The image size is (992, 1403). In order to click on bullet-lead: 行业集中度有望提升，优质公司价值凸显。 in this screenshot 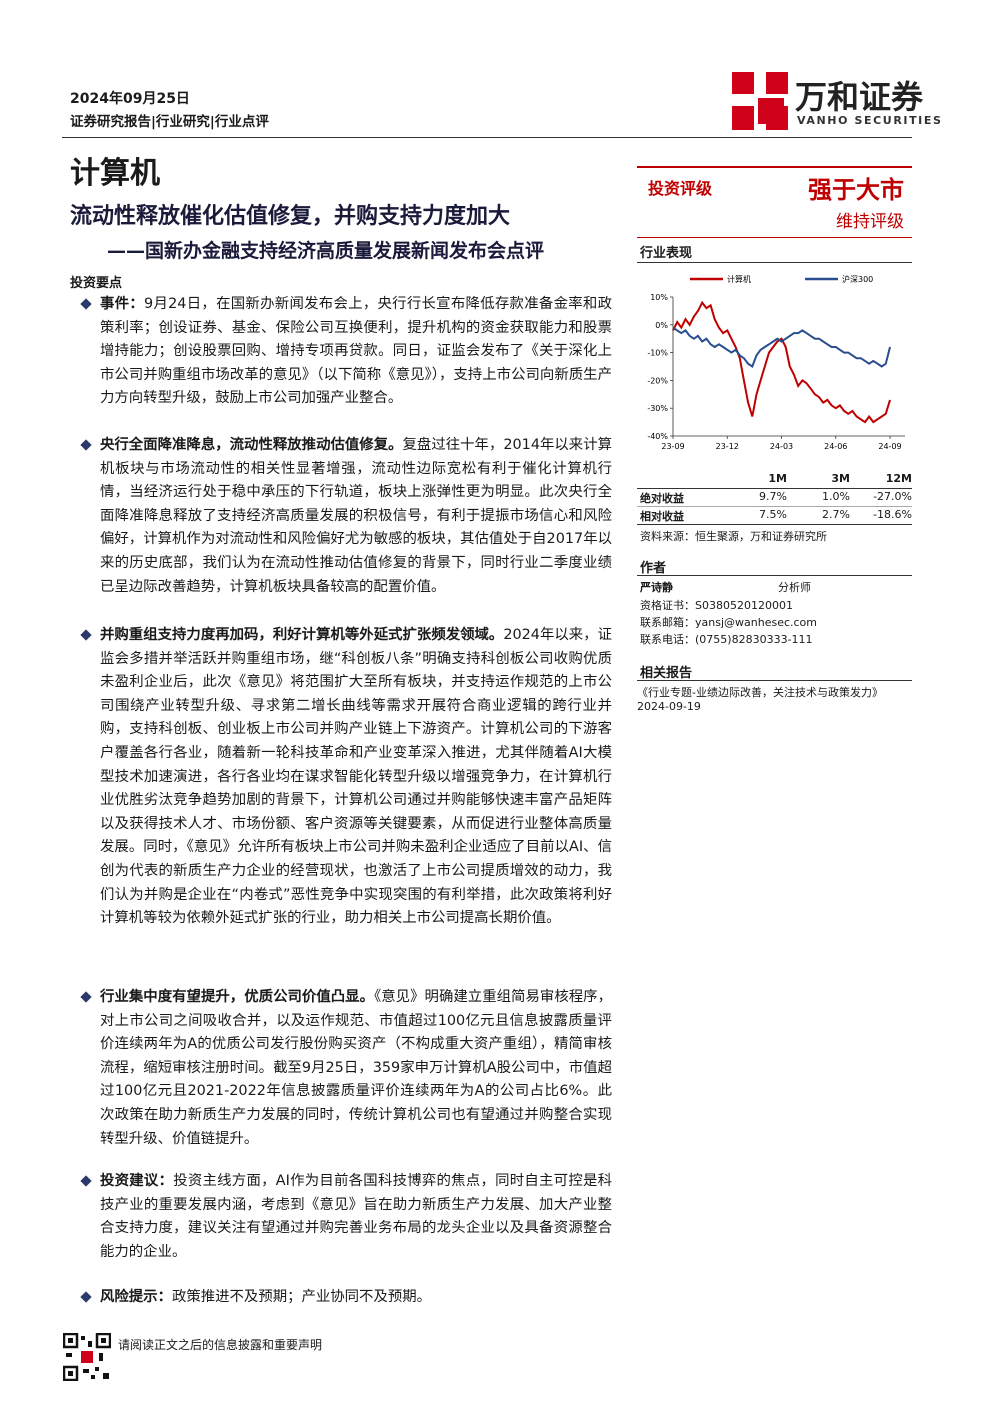, I will do `click(237, 997)`.